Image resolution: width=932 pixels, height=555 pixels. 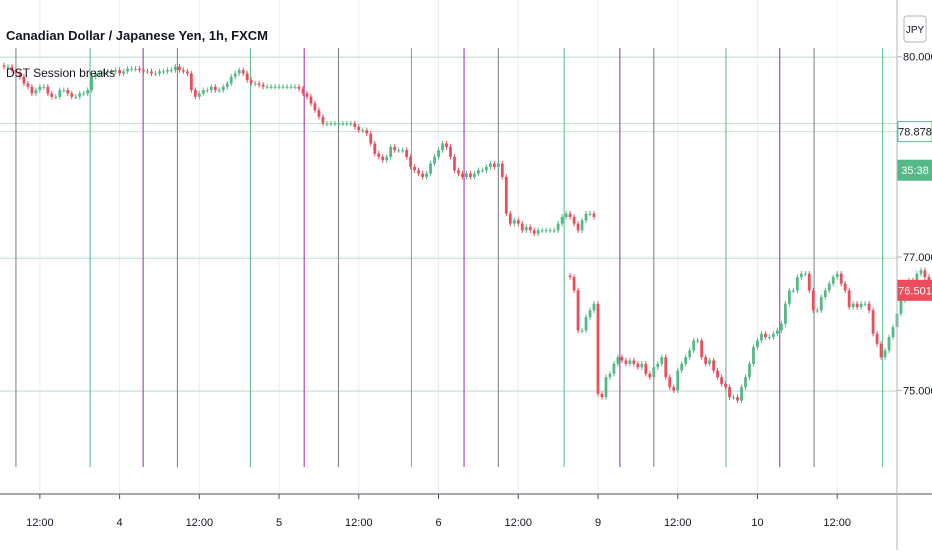 What do you see at coordinates (60, 73) in the screenshot?
I see `indicator-label: DST Session breaks` at bounding box center [60, 73].